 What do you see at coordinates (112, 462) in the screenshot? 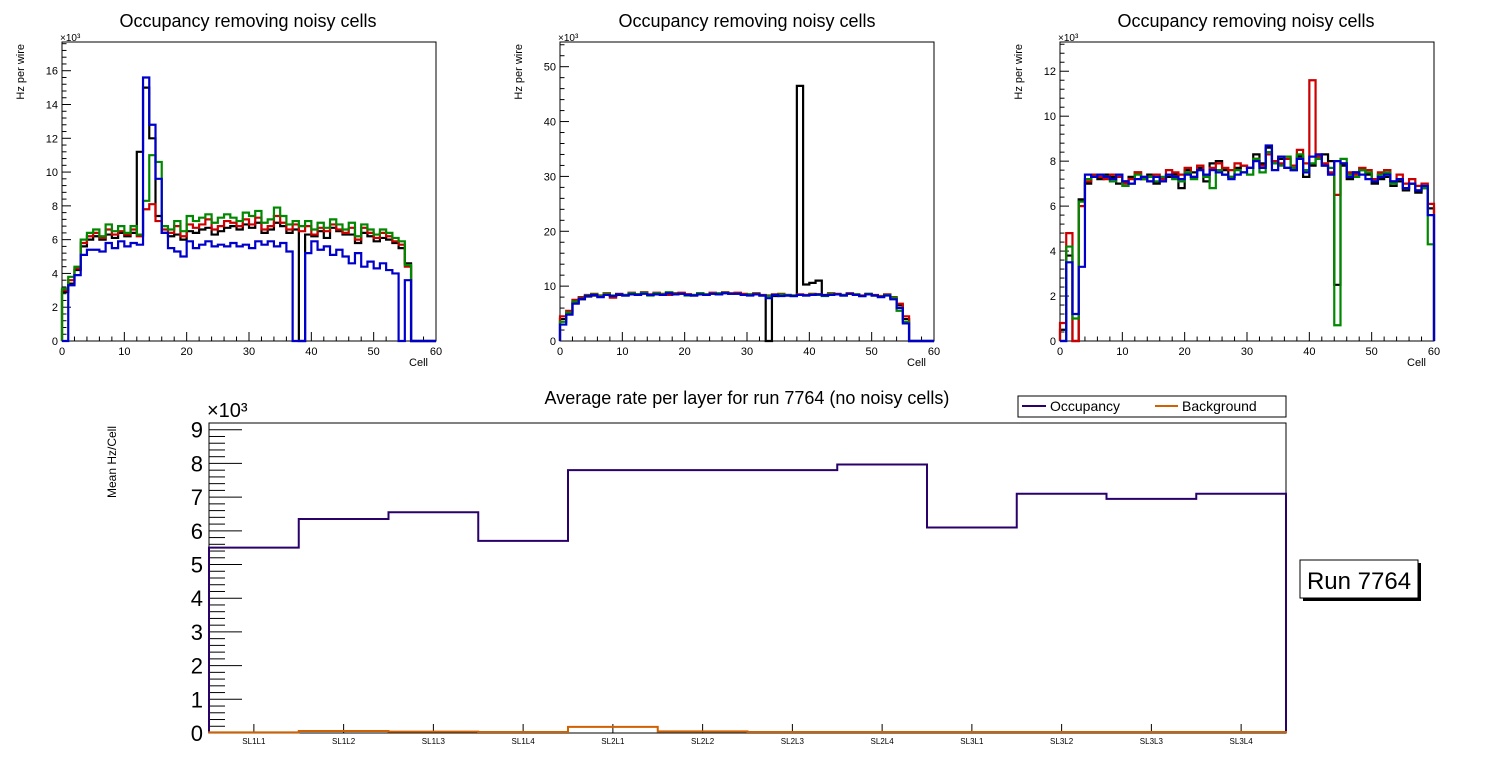
I see `y-axis-label: Mean Hz/Cell` at bounding box center [112, 462].